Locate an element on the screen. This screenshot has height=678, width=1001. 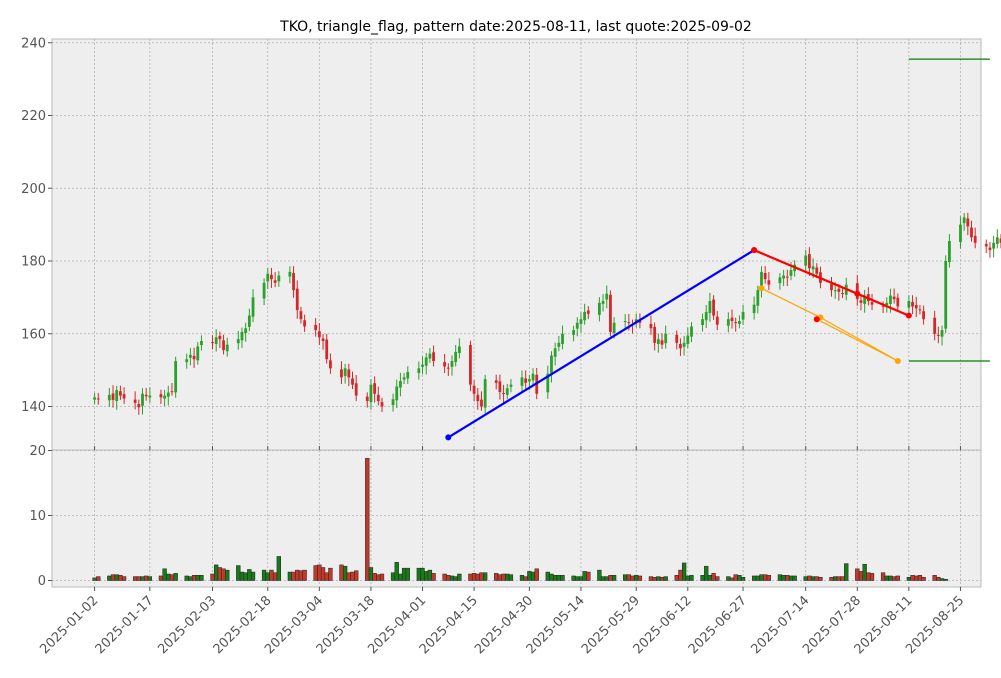
volume-tick-label: 0 is located at coordinates (42, 581).